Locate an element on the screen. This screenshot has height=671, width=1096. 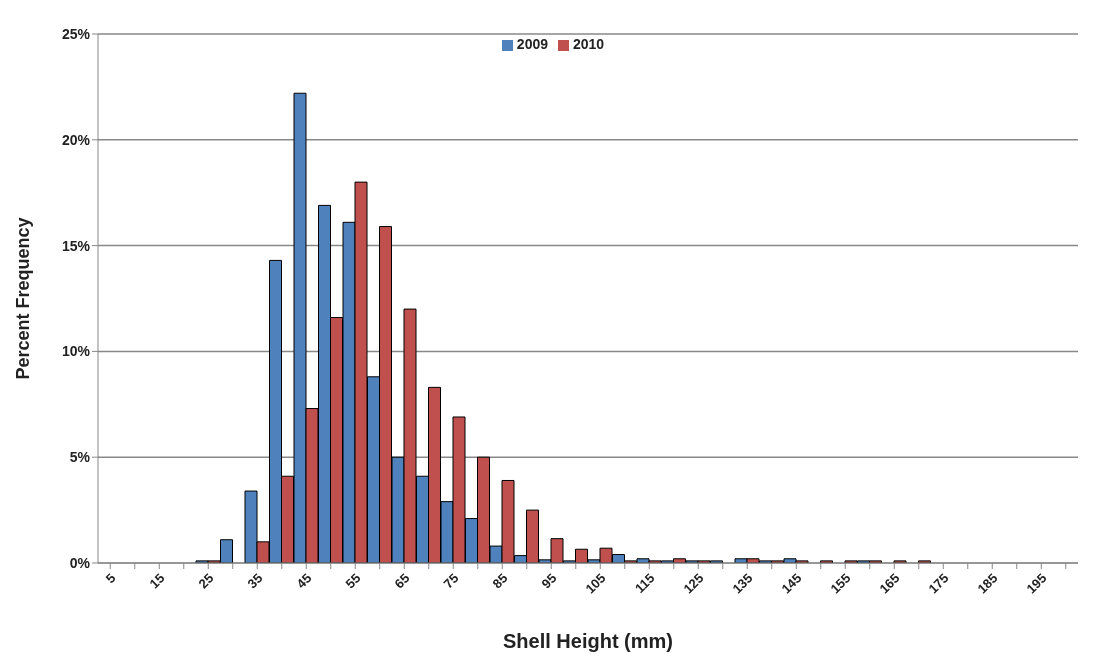
x-axis-title: Shell Height (mm) is located at coordinates (588, 641).